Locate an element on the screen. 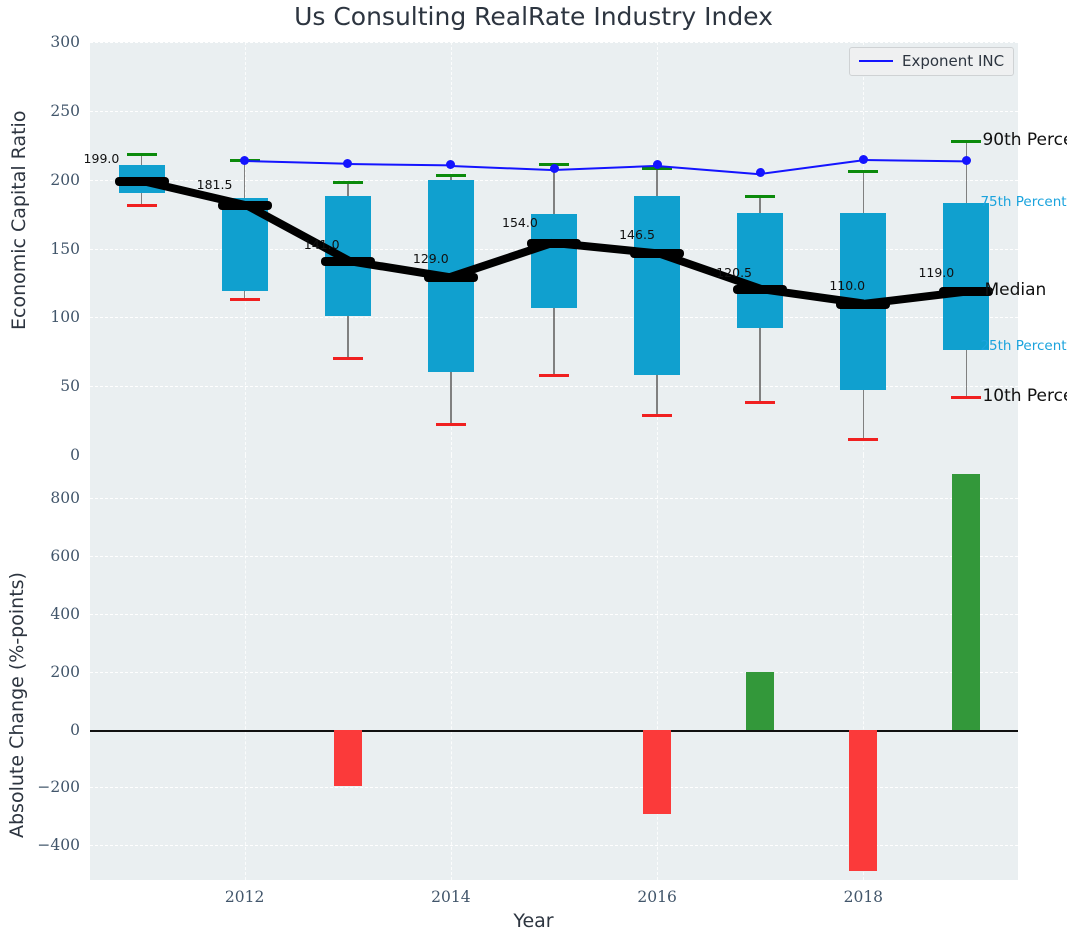 This screenshot has height=942, width=1067. ytick-label-bottom: 800 is located at coordinates (65, 498).